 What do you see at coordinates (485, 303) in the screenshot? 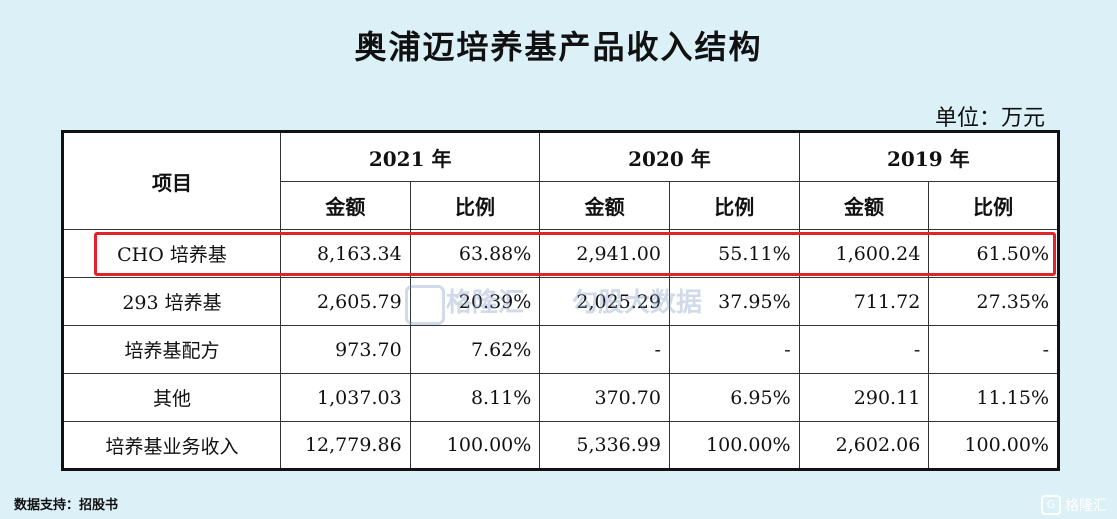
I see `watermark-left: 格隆汇` at bounding box center [485, 303].